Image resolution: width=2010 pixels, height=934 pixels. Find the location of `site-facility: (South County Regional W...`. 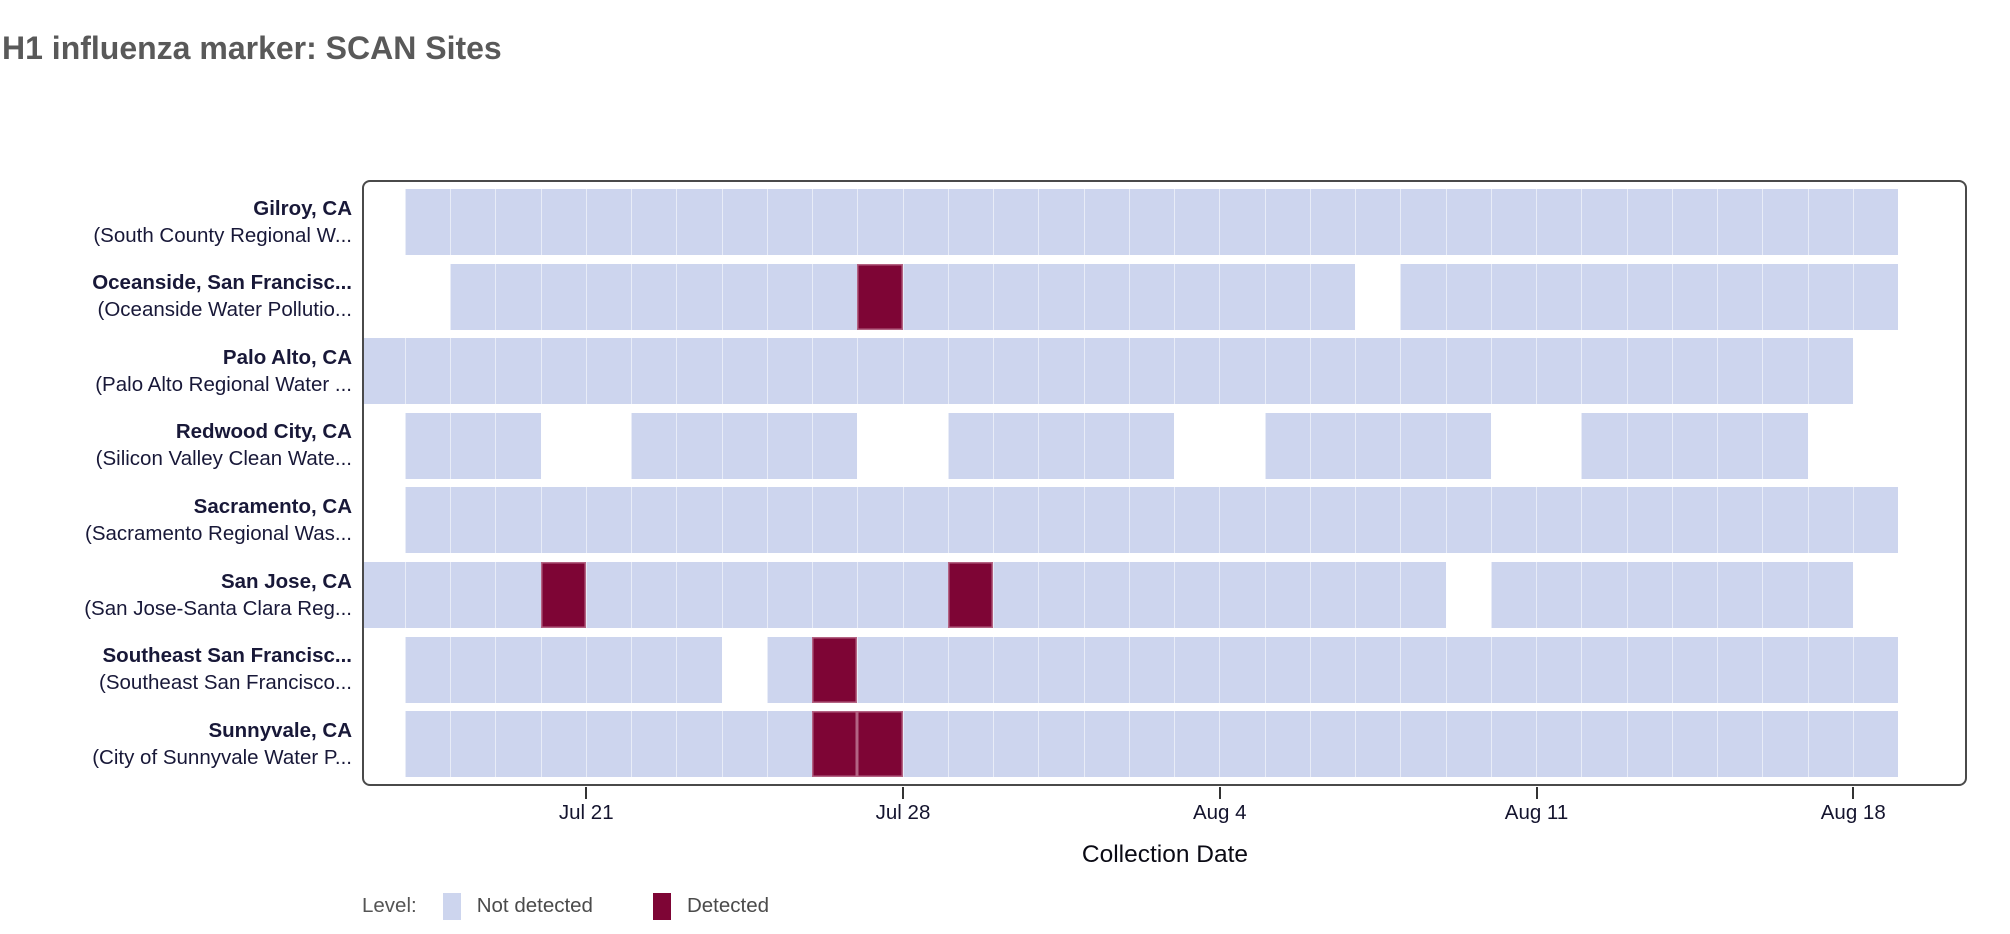

site-facility: (South County Regional W... is located at coordinates (222, 235).